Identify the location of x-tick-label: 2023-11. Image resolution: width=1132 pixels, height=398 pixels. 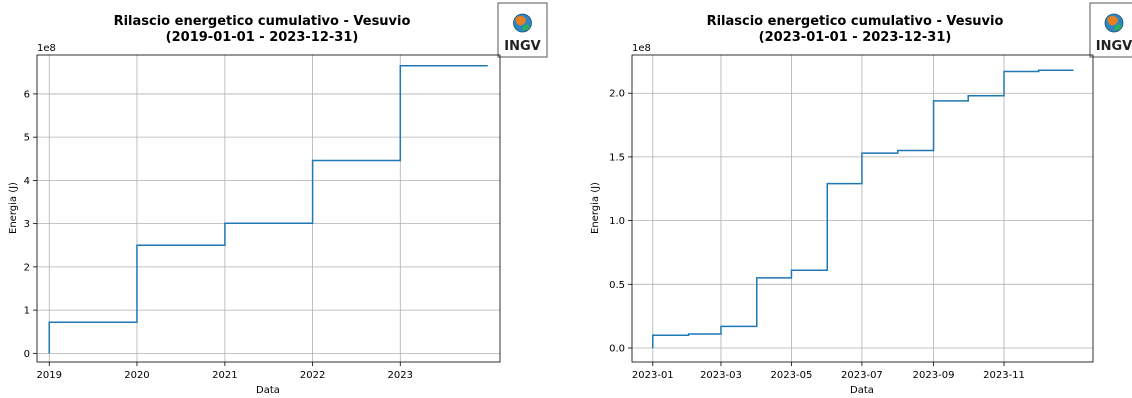
(1004, 375).